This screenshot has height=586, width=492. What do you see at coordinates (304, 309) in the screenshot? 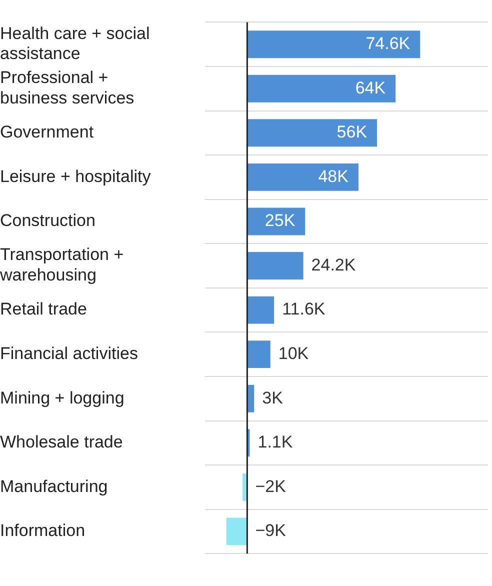
I see `data-label: 11.6K` at bounding box center [304, 309].